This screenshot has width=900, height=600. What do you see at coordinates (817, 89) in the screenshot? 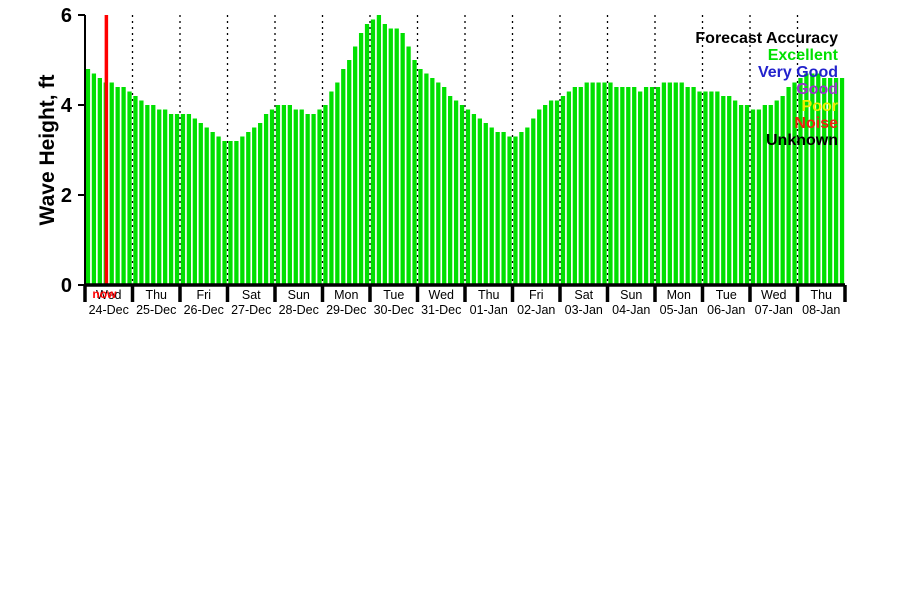
I see `legend-item-good: Good` at bounding box center [817, 89].